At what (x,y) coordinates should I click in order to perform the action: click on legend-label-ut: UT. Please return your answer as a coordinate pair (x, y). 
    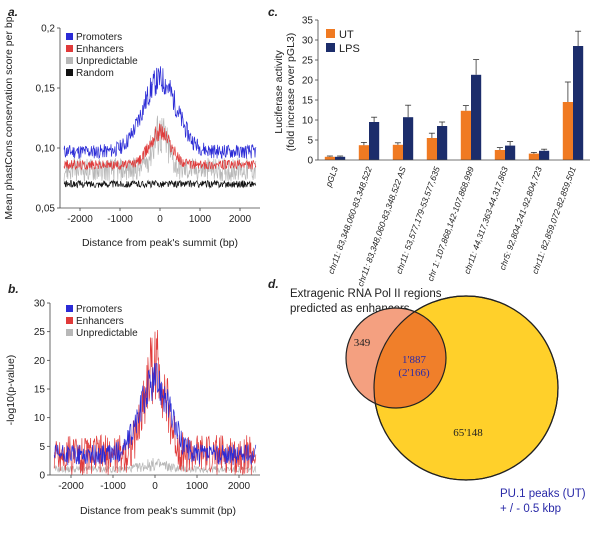
    Looking at the image, I should click on (346, 35).